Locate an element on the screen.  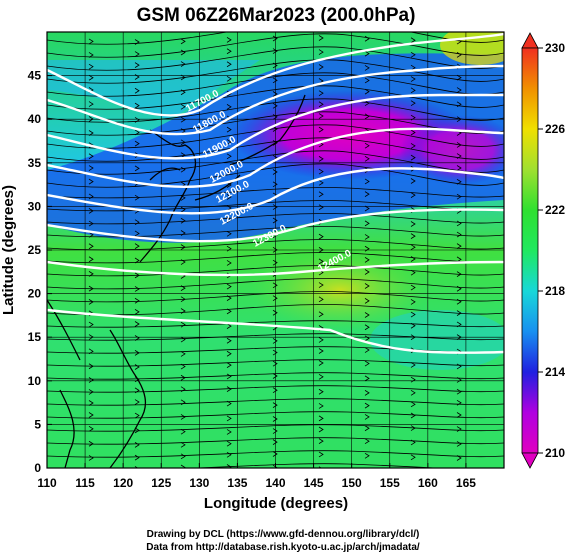
y-tick-label: 10 is located at coordinates (35, 381).